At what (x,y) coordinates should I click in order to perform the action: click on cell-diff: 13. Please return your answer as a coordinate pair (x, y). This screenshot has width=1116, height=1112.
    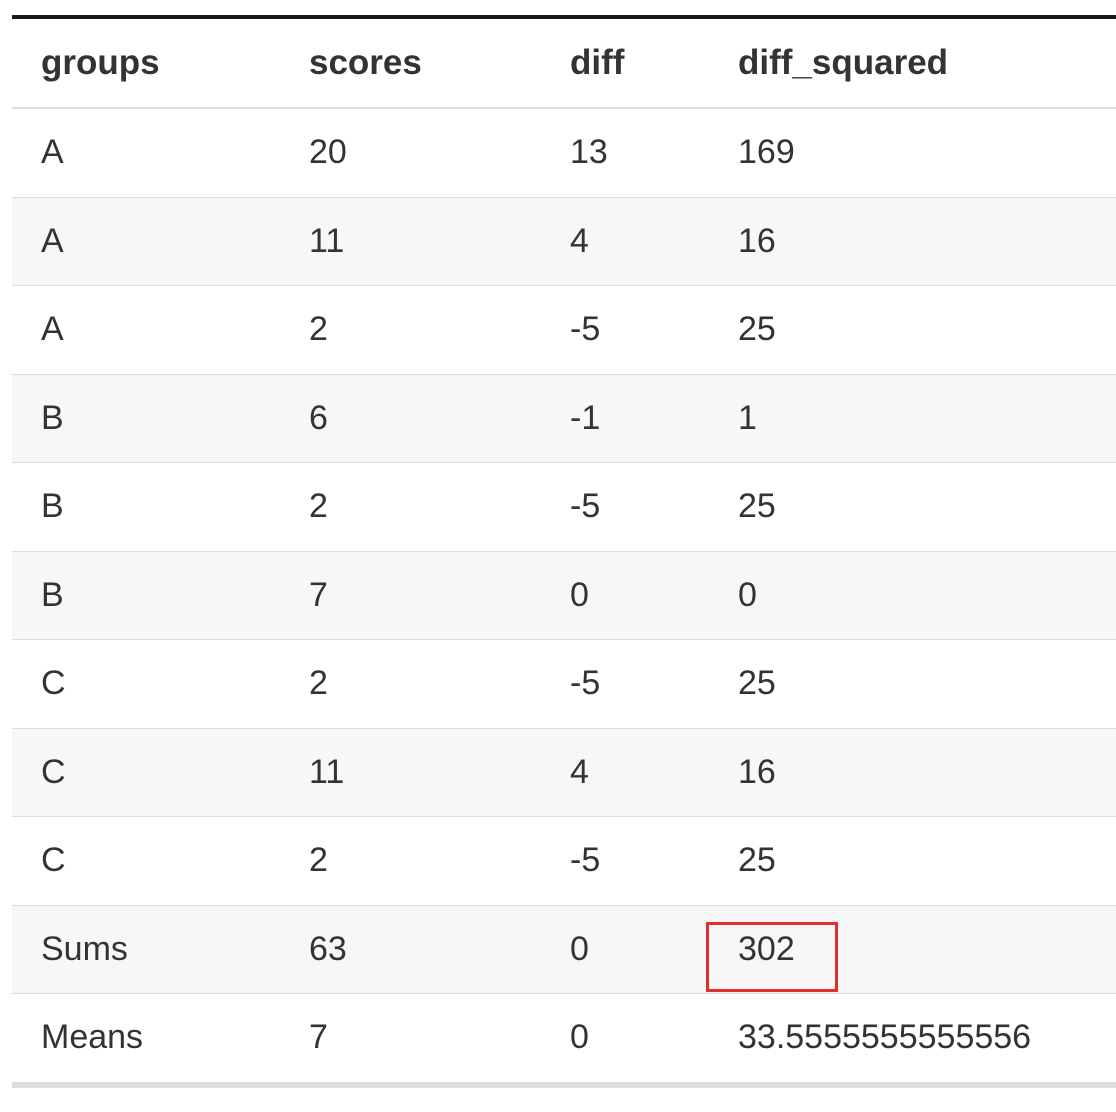
    Looking at the image, I should click on (625, 152).